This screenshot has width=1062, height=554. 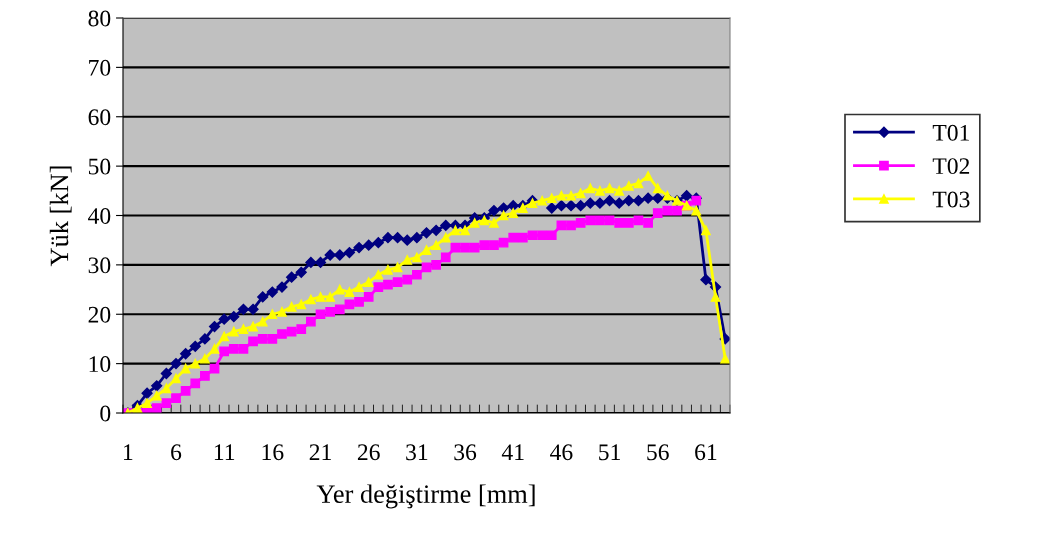 I want to click on y-tick-label: 0, so click(x=105, y=413).